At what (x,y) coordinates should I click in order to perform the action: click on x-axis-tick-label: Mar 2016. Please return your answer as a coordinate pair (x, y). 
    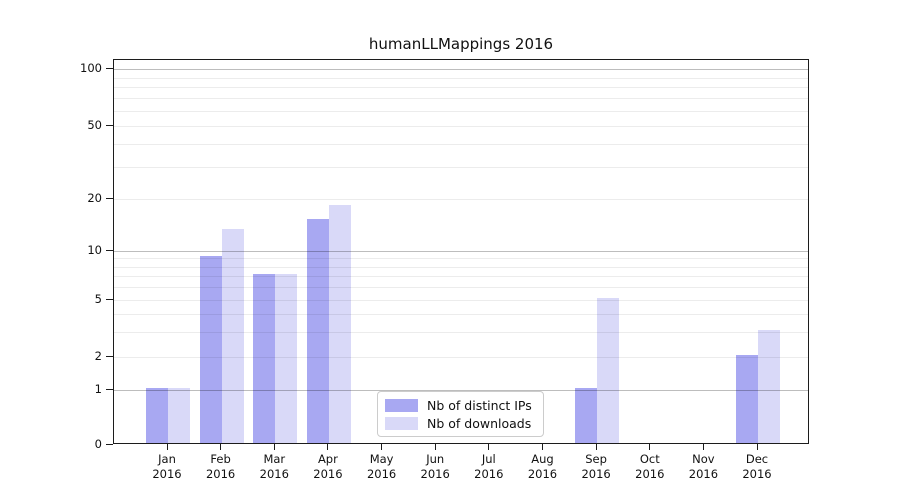
    Looking at the image, I should click on (274, 466).